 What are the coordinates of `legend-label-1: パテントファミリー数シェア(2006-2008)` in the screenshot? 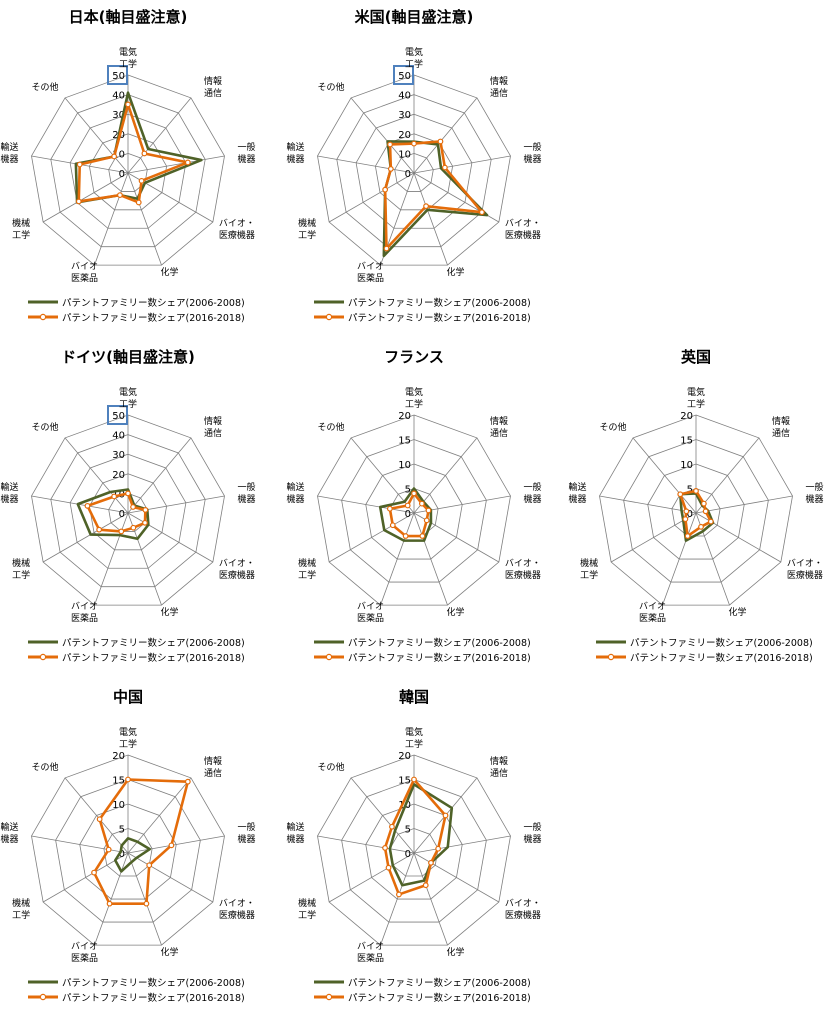 It's located at (153, 303).